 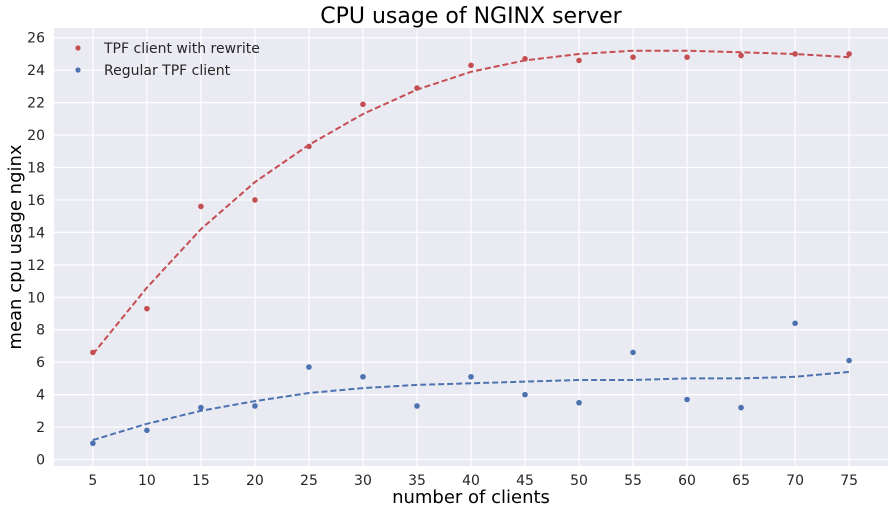 I want to click on x-tick-labels: 5 10 15 20 25 30 35 40 45 50 55 60 65 70 75, so click(x=473, y=481).